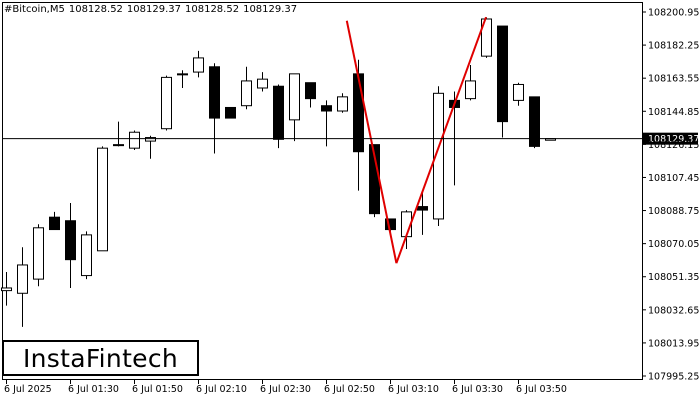 The image size is (700, 400). I want to click on y-tick-label: 108107.45, so click(673, 178).